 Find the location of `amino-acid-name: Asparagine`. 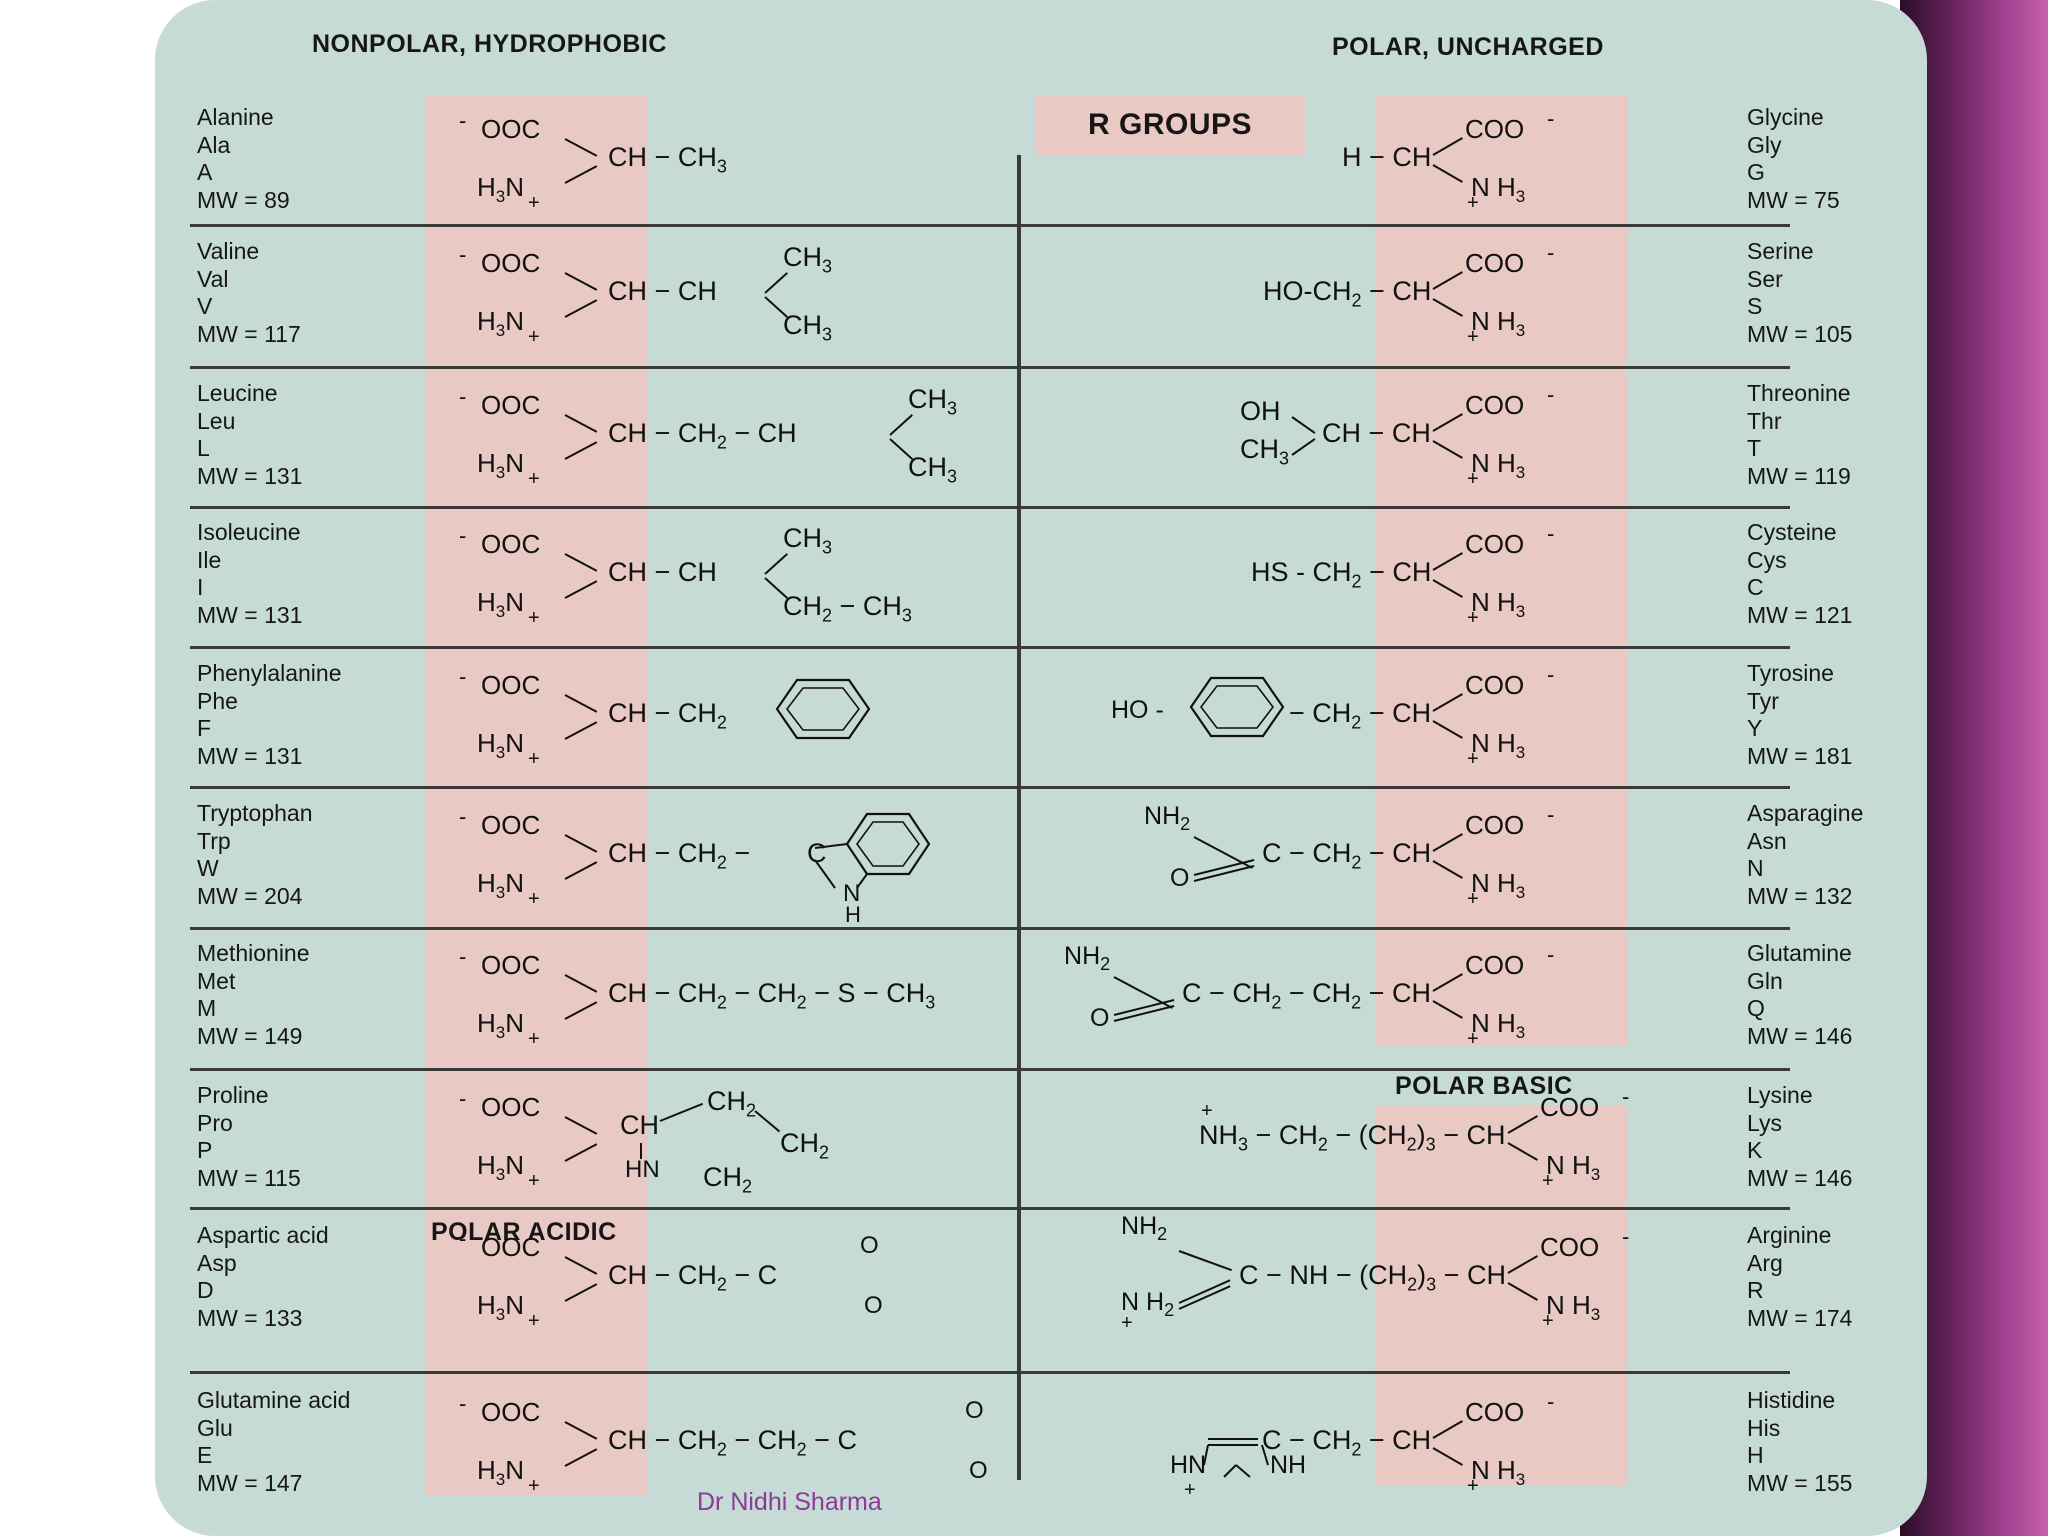

amino-acid-name: Asparagine is located at coordinates (1805, 813).